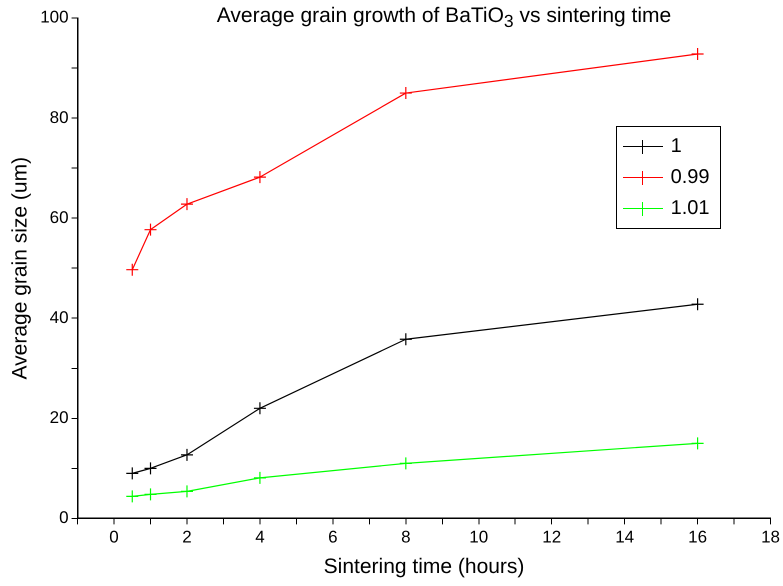  What do you see at coordinates (59, 418) in the screenshot?
I see `y-tick-label: 20` at bounding box center [59, 418].